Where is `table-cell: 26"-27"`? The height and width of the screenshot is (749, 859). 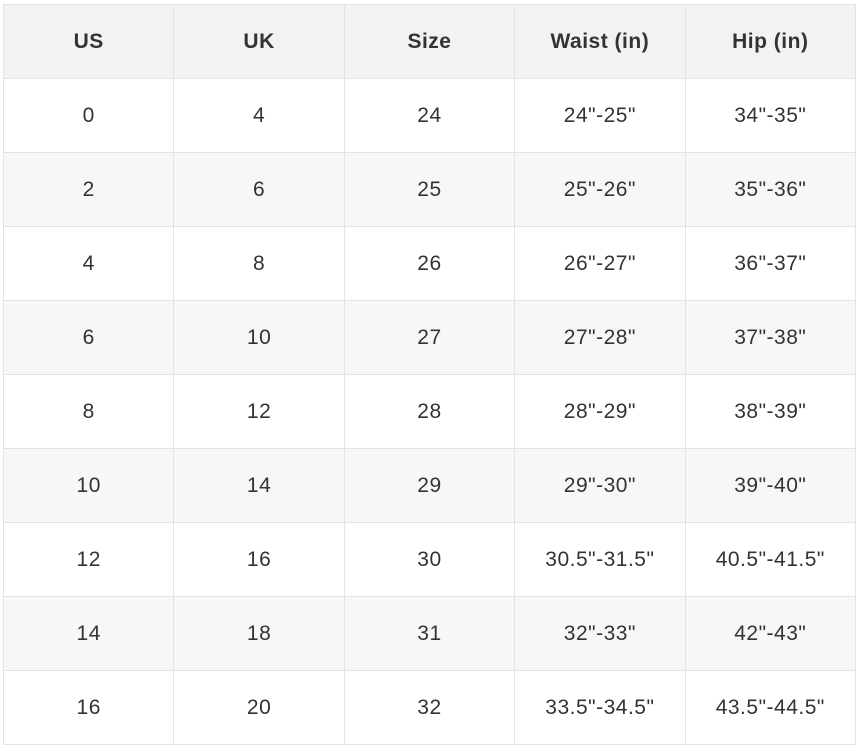 table-cell: 26"-27" is located at coordinates (600, 263).